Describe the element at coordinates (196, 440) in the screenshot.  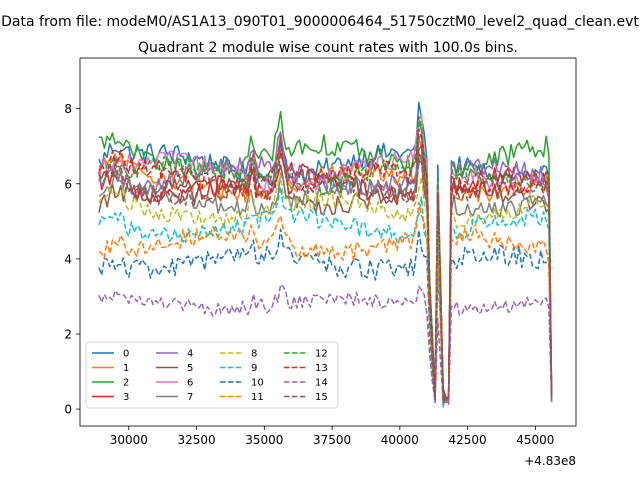
I see `x-tick-label: 32500` at that location.